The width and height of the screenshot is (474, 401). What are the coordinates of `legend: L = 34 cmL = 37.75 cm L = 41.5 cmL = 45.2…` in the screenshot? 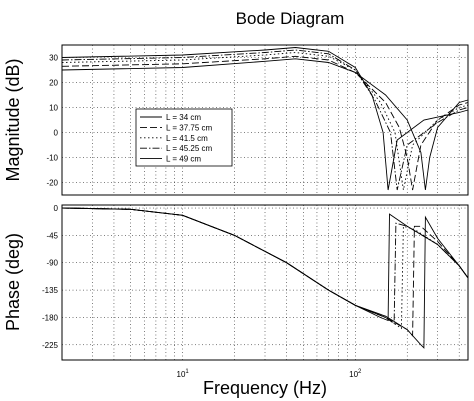 It's located at (184, 137).